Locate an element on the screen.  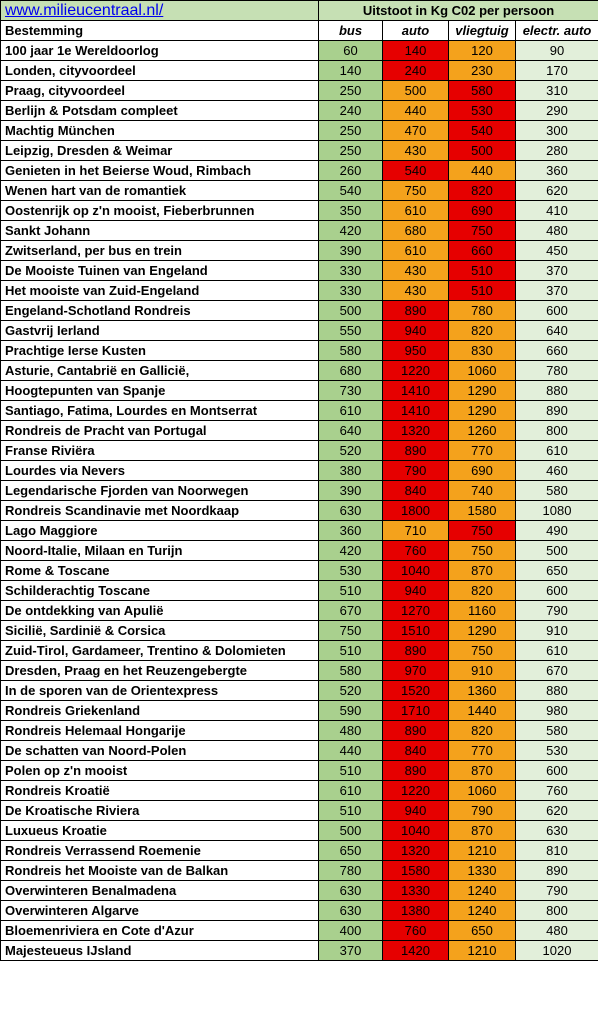
destination-cell: Berlijn & Potsdam compleet is located at coordinates (159, 110).